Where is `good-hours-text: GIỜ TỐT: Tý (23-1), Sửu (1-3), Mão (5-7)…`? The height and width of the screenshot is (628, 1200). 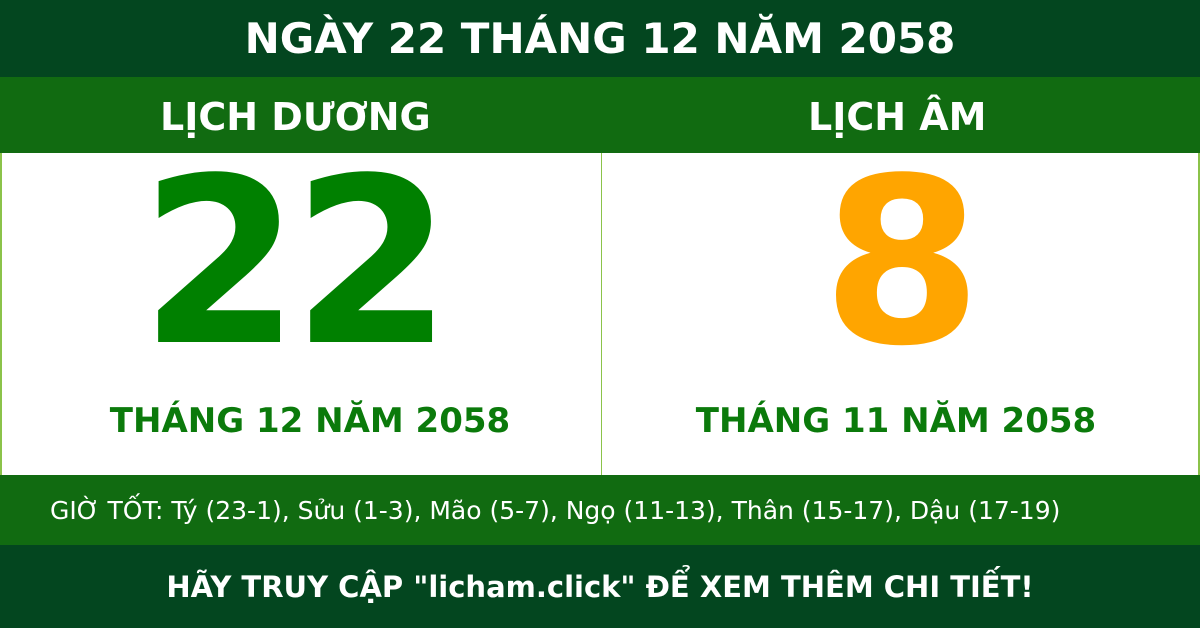
good-hours-text: GIỜ TỐT: Tý (23-1), Sửu (1-3), Mão (5-7)… is located at coordinates (555, 510).